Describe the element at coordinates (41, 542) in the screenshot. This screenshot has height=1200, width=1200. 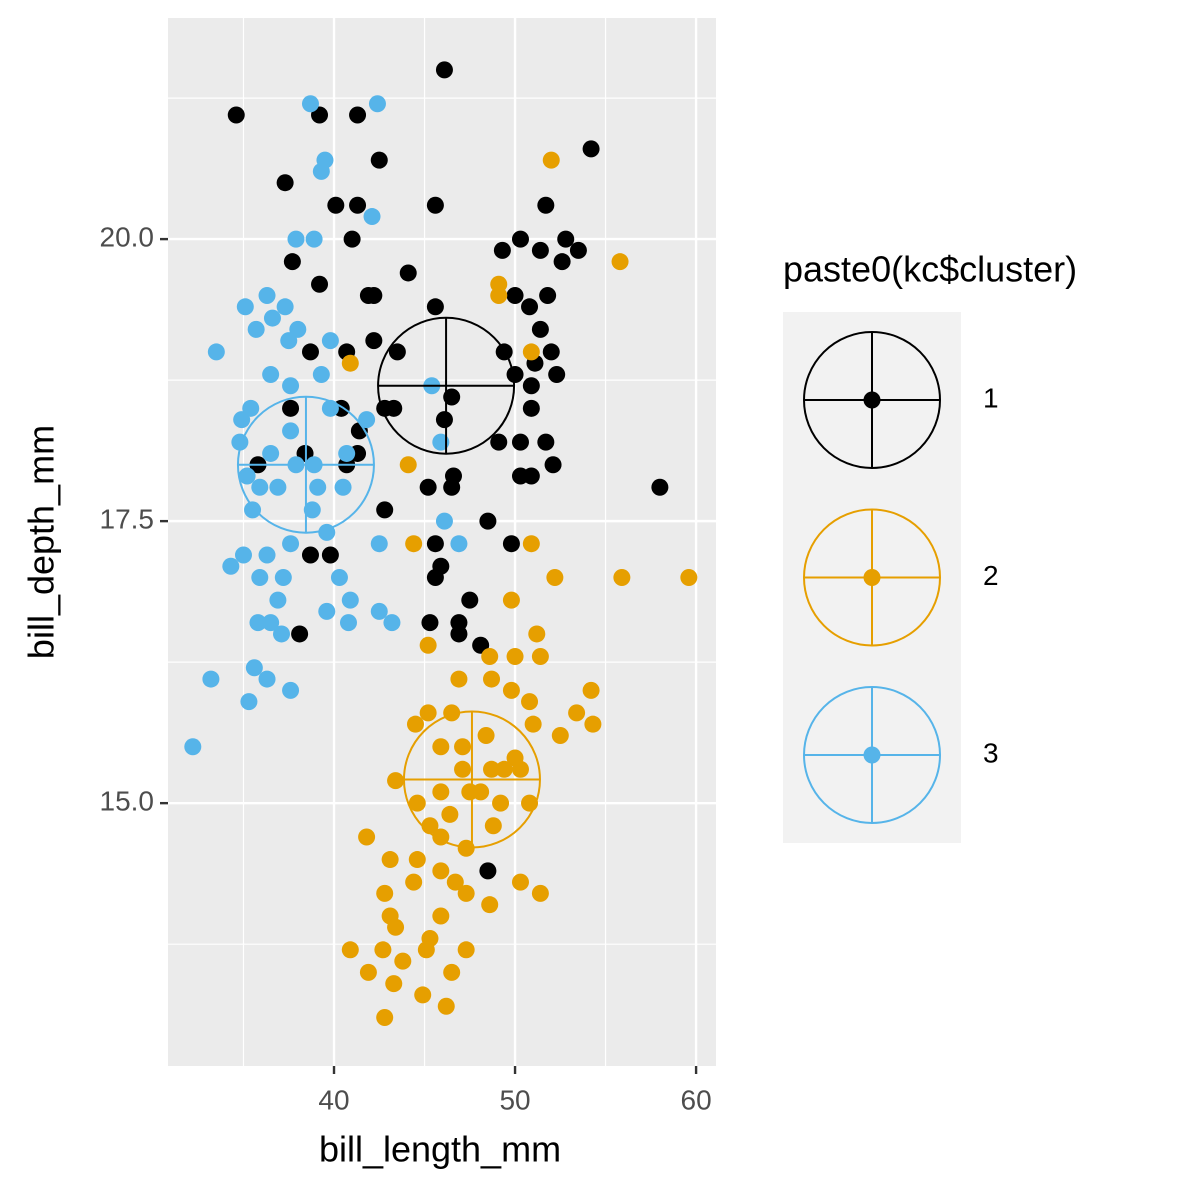
I see `y-axis-title: bill_depth_mm` at that location.